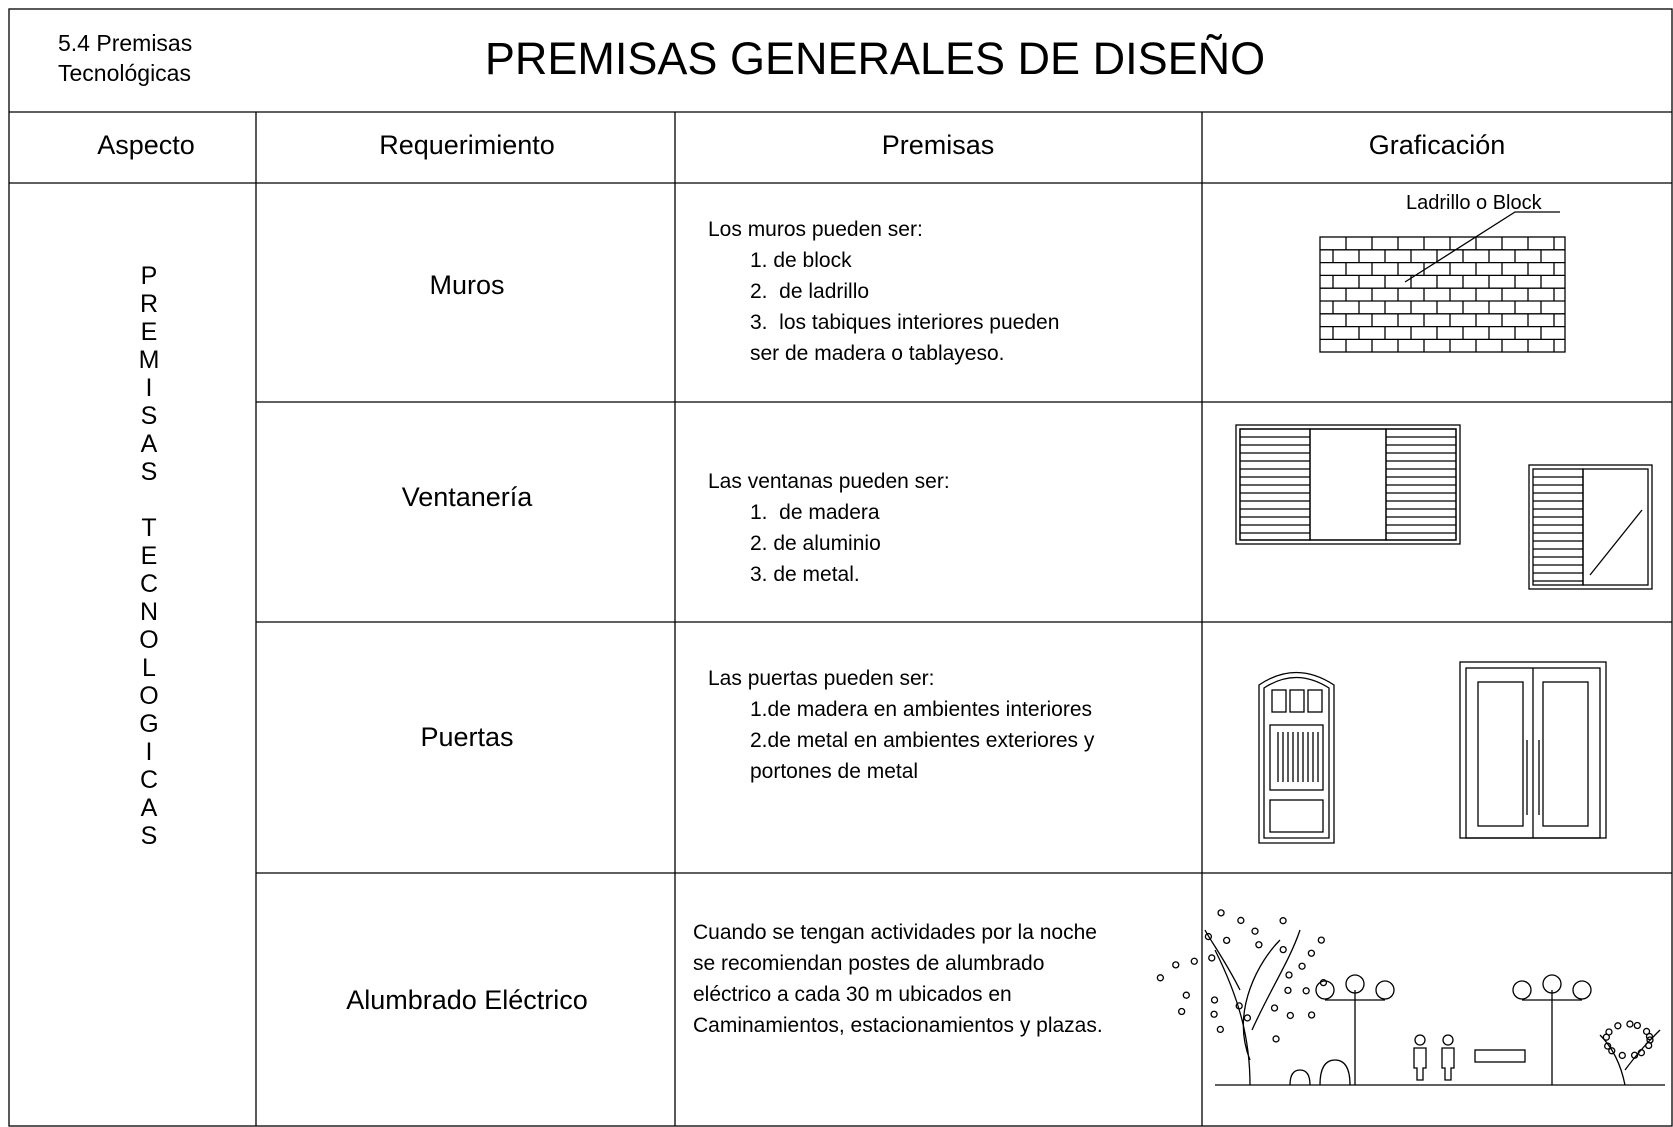  Describe the element at coordinates (146, 145) in the screenshot. I see `column-header: Aspecto` at that location.